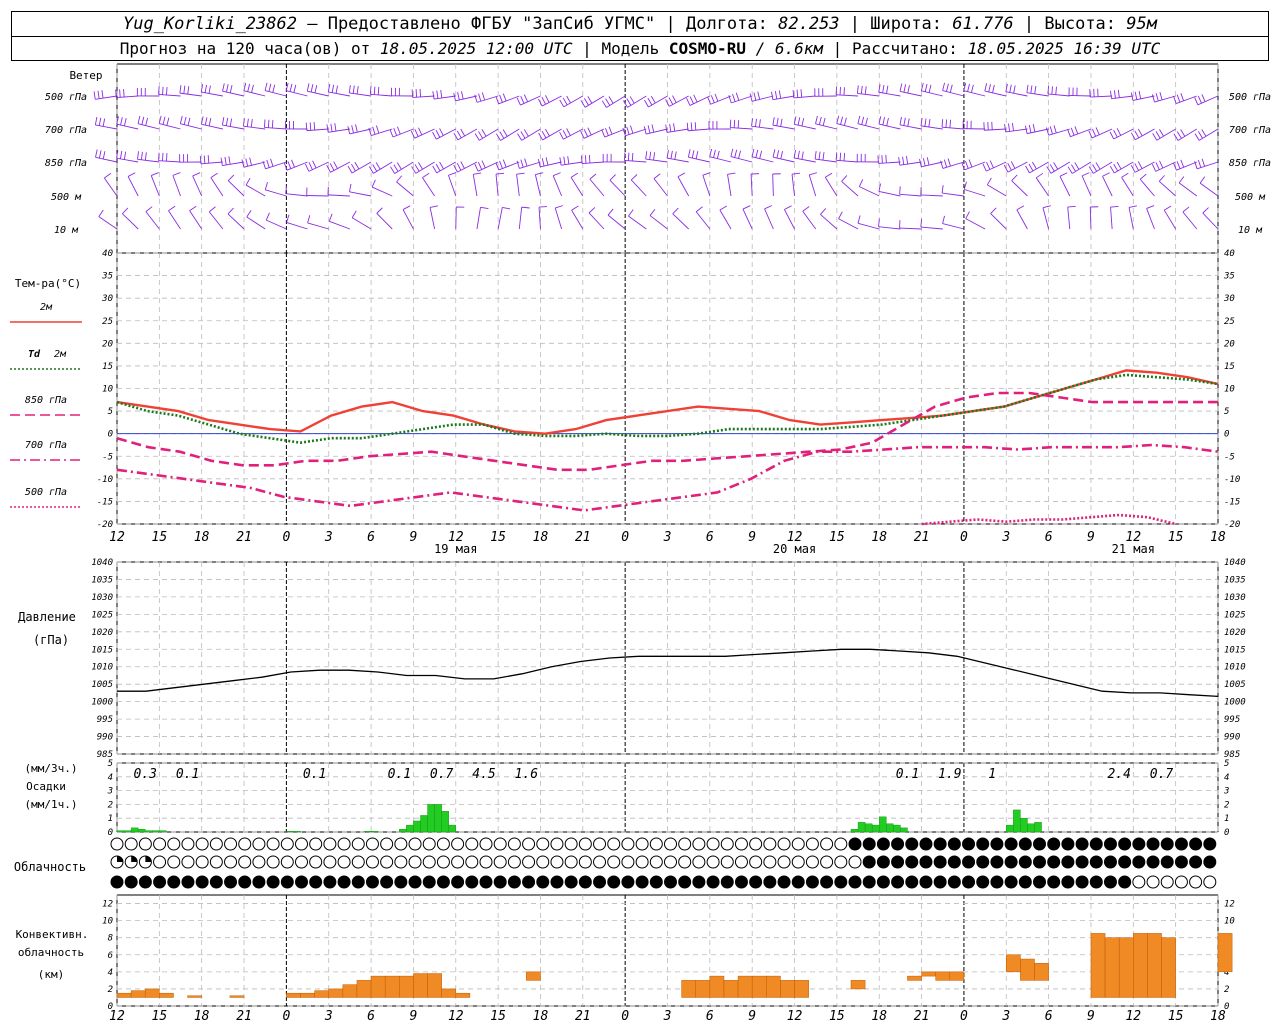 The height and width of the screenshot is (1024, 1280). Describe the element at coordinates (1250, 97) in the screenshot. I see `wind-level-label-right: 500 гПа` at that location.